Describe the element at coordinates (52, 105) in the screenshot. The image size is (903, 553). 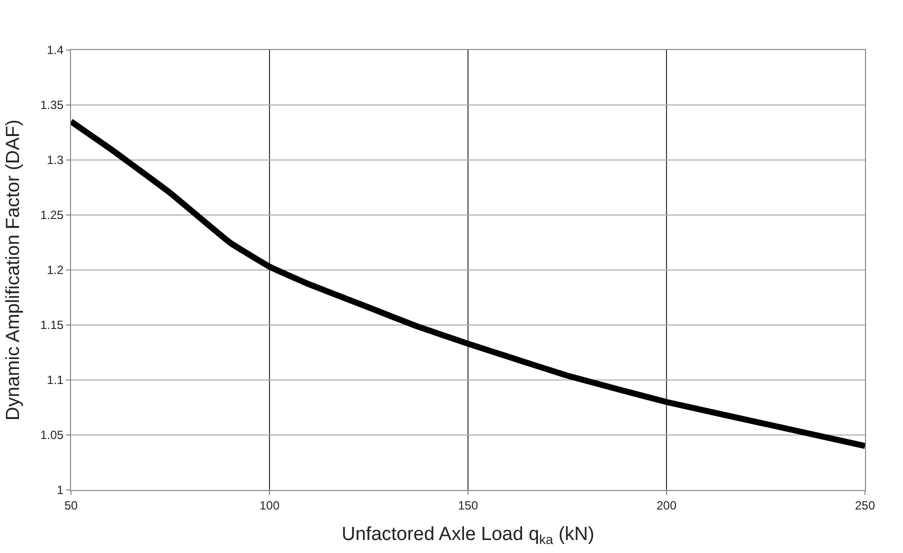
I see `y-tick-label: 1.35` at that location.